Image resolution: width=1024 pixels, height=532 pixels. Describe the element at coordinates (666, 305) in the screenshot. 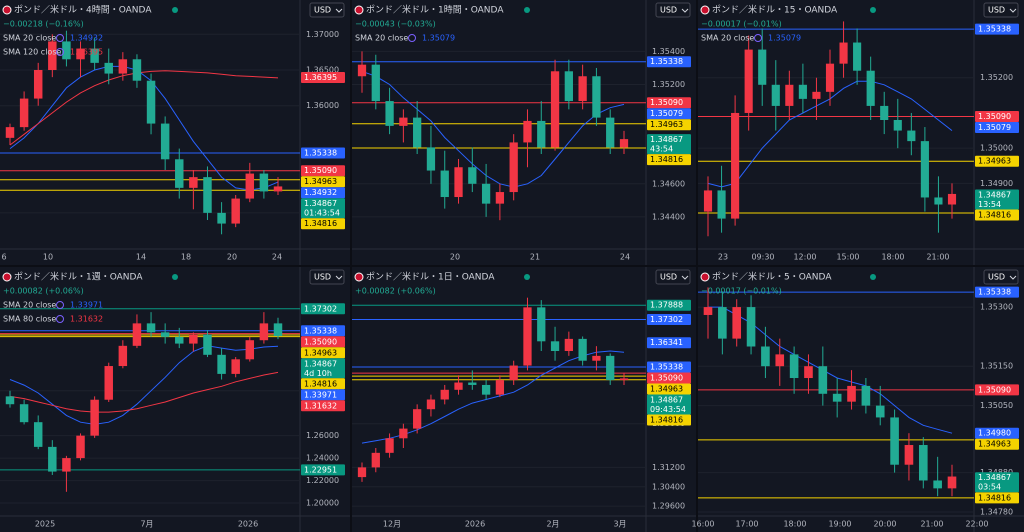

I see `price-label-text: 1.37888` at that location.